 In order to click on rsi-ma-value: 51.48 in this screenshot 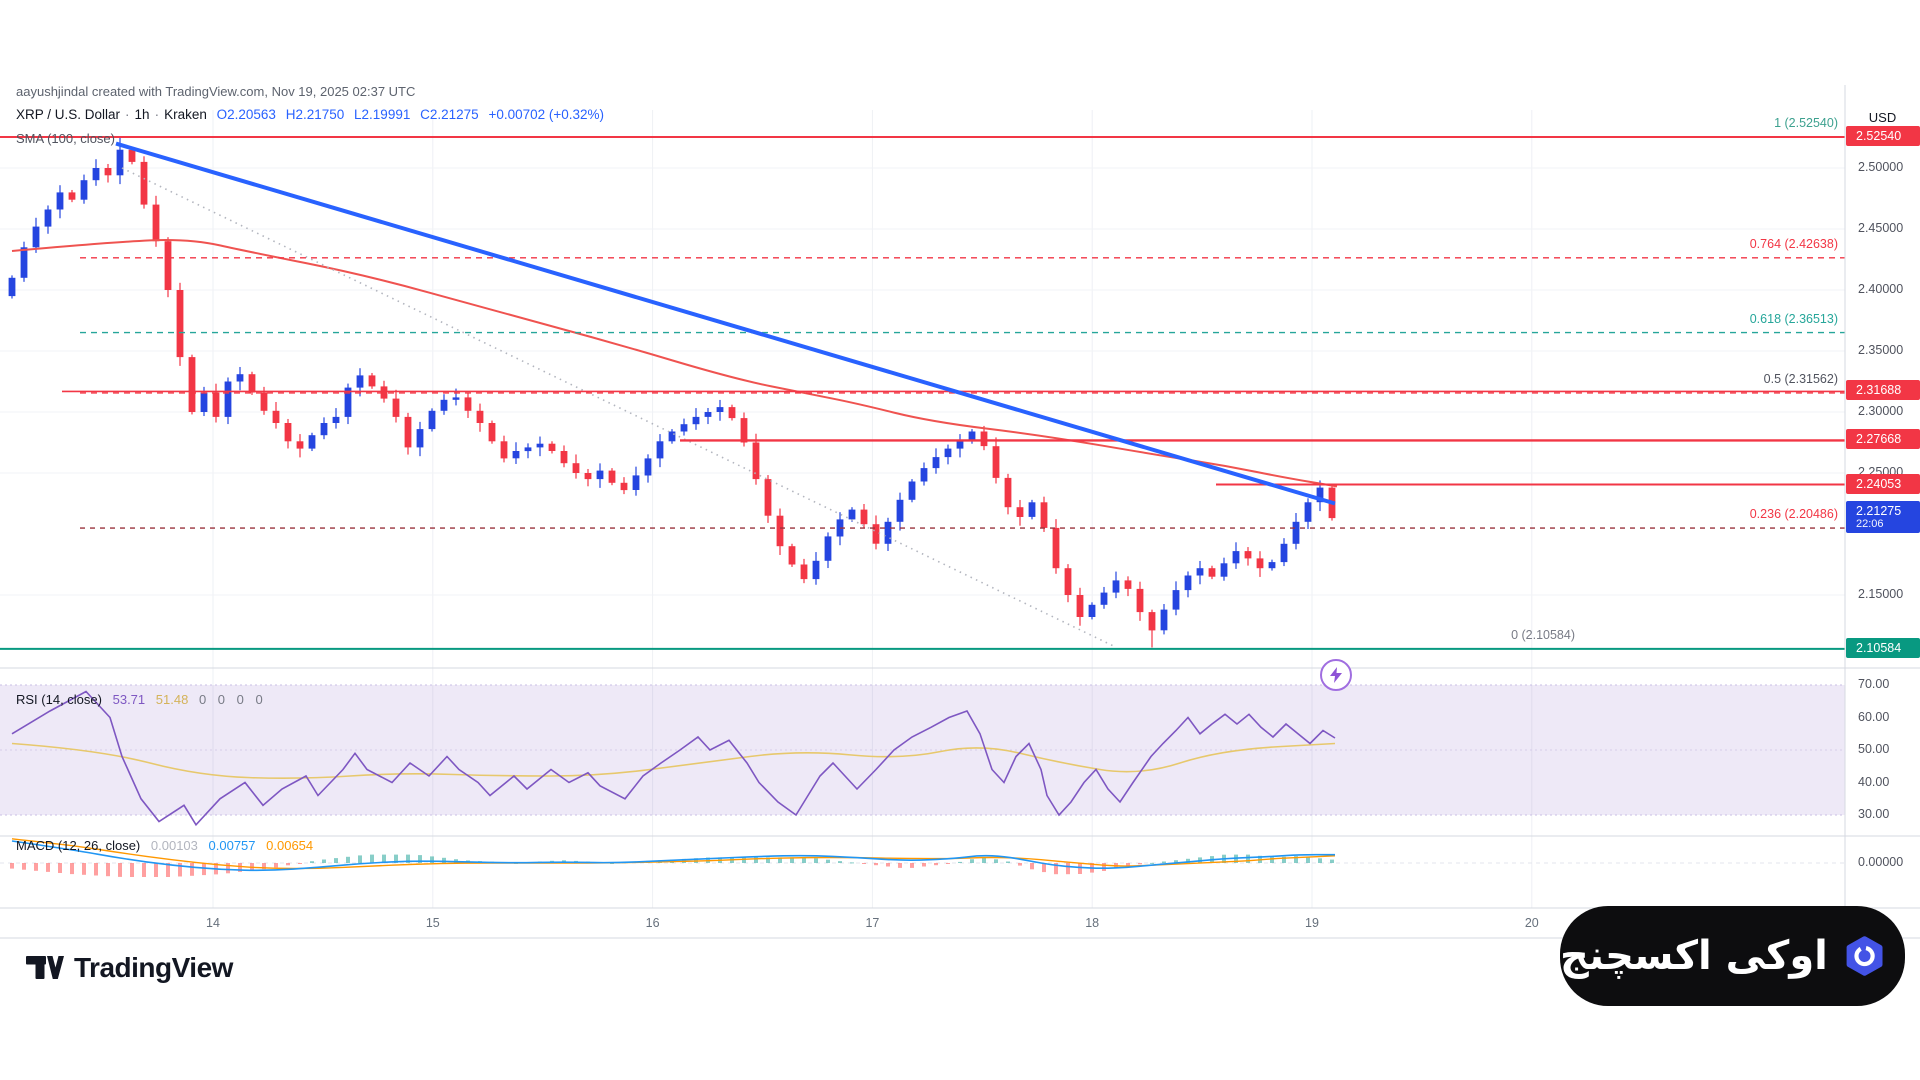, I will do `click(172, 699)`.